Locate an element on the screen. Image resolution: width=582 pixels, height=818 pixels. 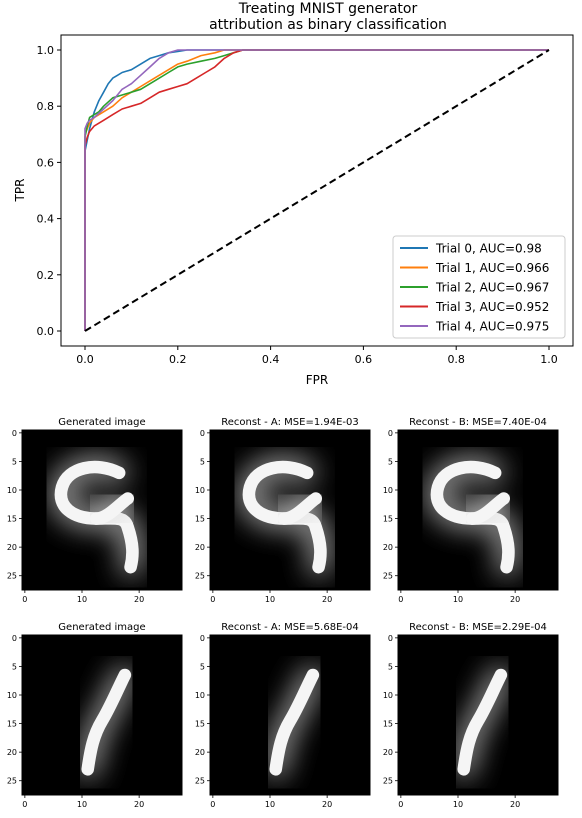
roc-legend-label: Trial 3, AUC=0.952 is located at coordinates (492, 307).